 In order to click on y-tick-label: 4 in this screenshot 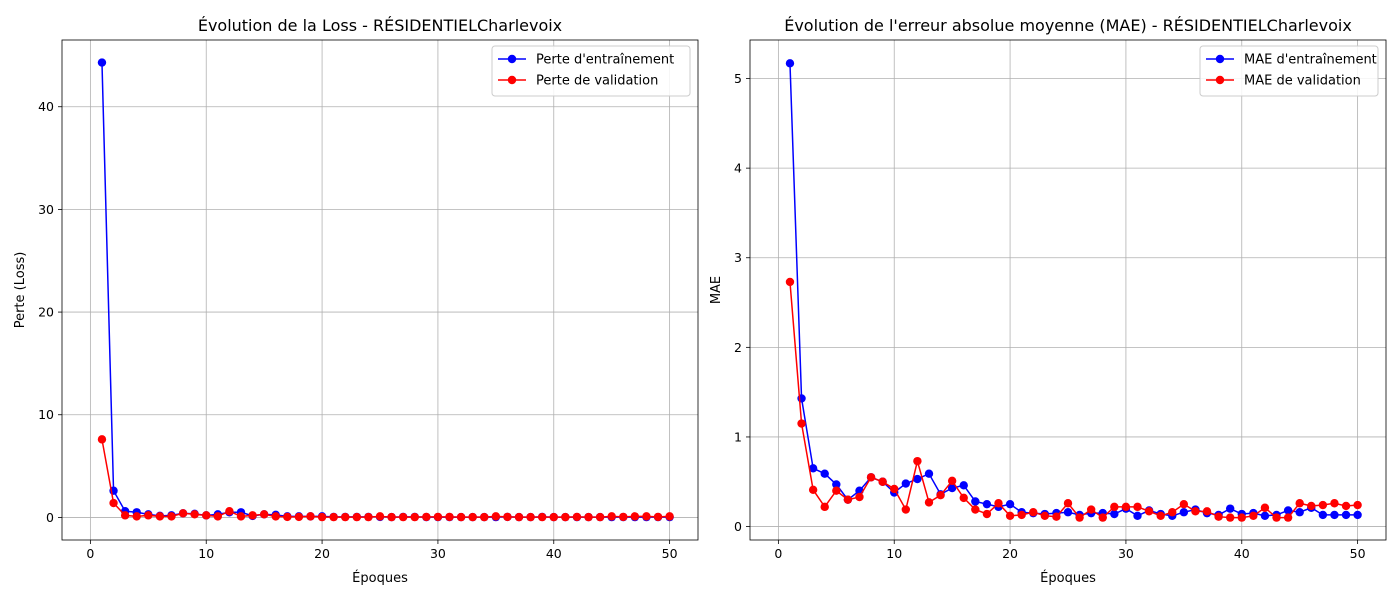, I will do `click(738, 168)`.